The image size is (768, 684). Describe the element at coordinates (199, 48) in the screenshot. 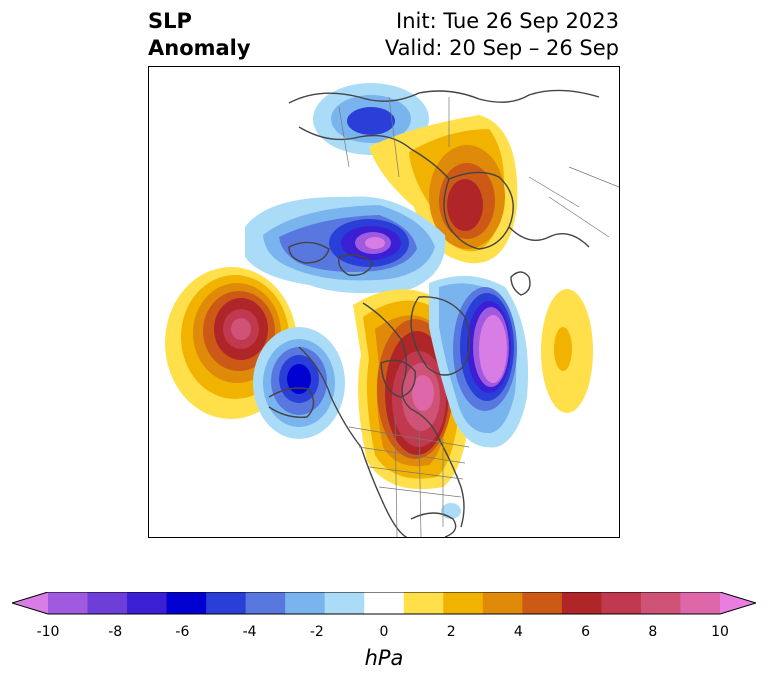

I see `title-line-2: Anomaly` at that location.